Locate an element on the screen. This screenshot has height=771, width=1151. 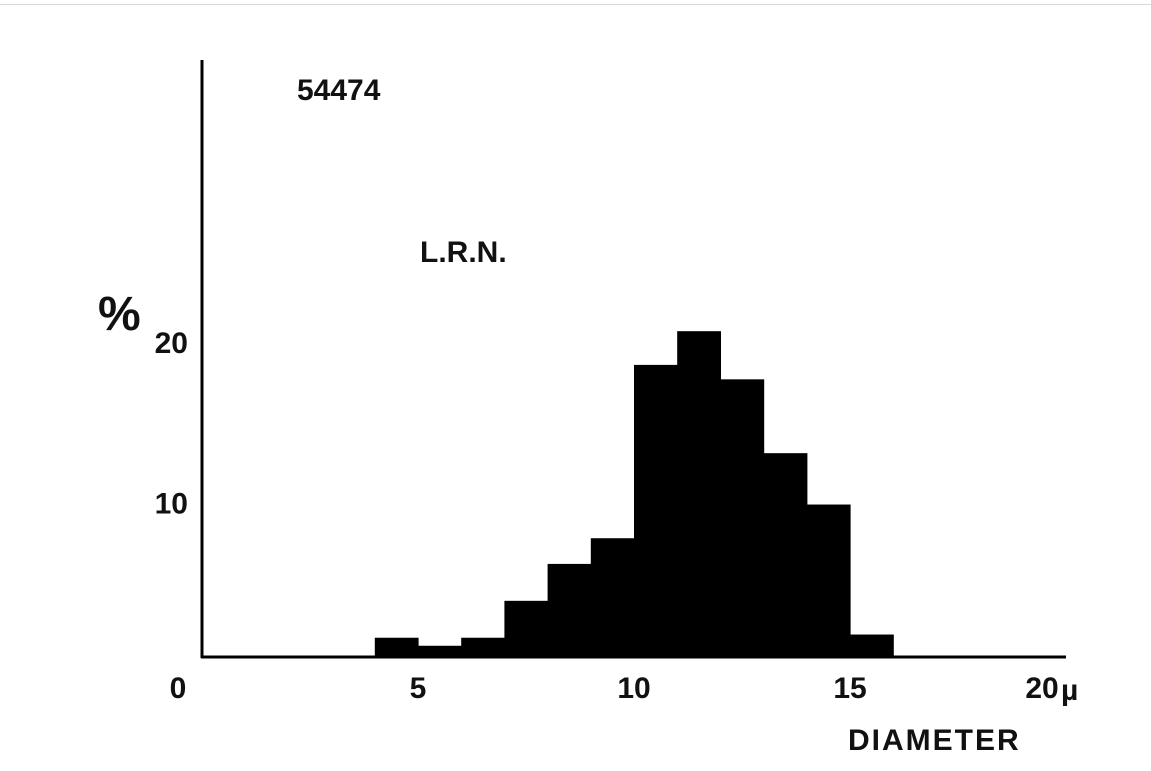
x-tick-label-5: 5 is located at coordinates (418, 688).